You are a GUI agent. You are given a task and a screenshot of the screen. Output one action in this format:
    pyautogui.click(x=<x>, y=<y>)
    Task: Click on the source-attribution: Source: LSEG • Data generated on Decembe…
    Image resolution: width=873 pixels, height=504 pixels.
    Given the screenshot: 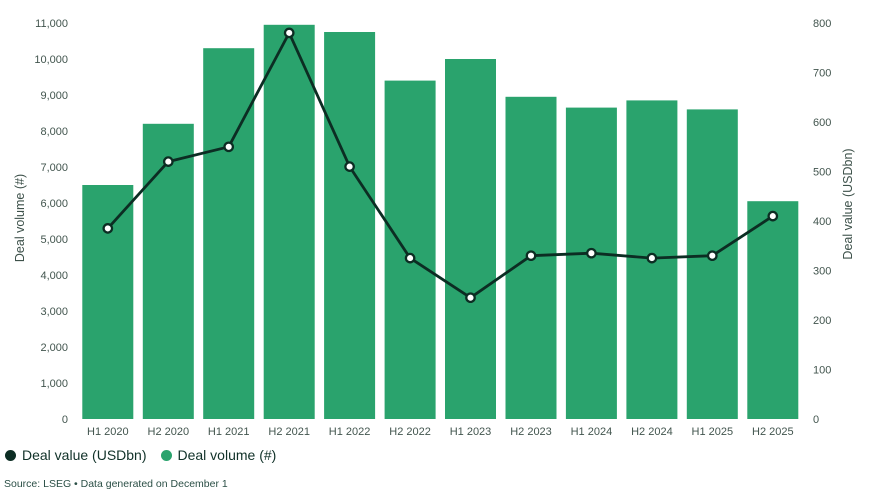 What is the action you would take?
    pyautogui.click(x=116, y=484)
    